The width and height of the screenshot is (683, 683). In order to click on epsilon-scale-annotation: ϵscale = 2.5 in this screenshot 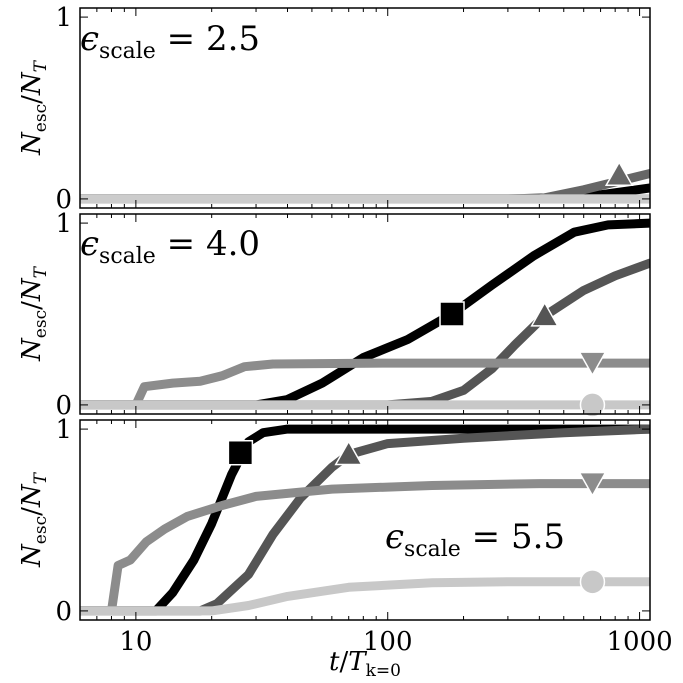, I will do `click(170, 41)`.